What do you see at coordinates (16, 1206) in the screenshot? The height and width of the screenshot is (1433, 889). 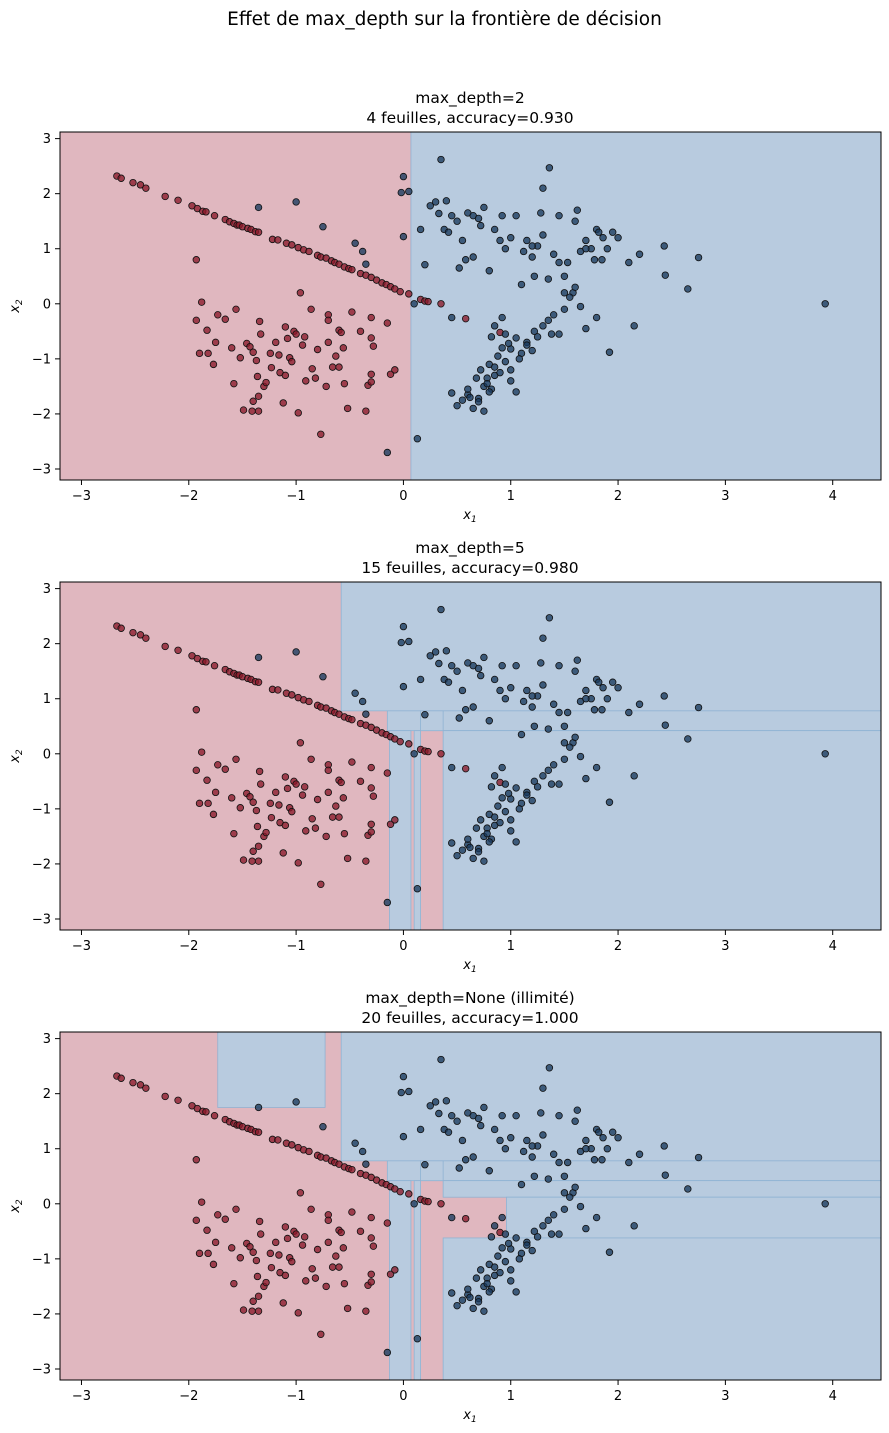 I see `subplot-3-ylabel: x2` at bounding box center [16, 1206].